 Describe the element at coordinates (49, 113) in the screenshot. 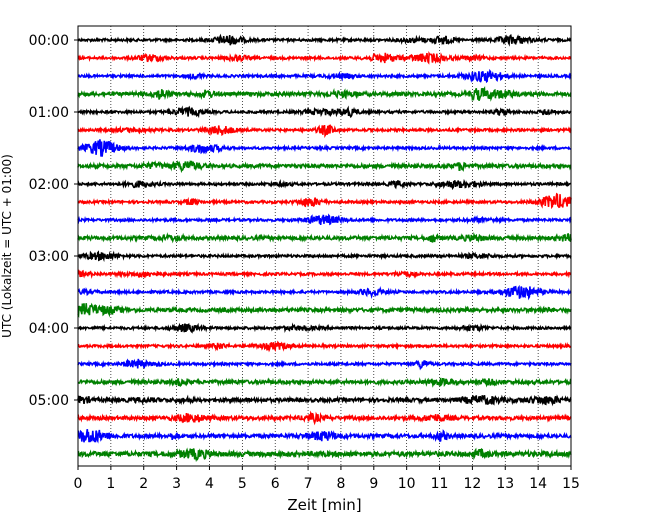

I see `y-tick-label: 01:00` at that location.